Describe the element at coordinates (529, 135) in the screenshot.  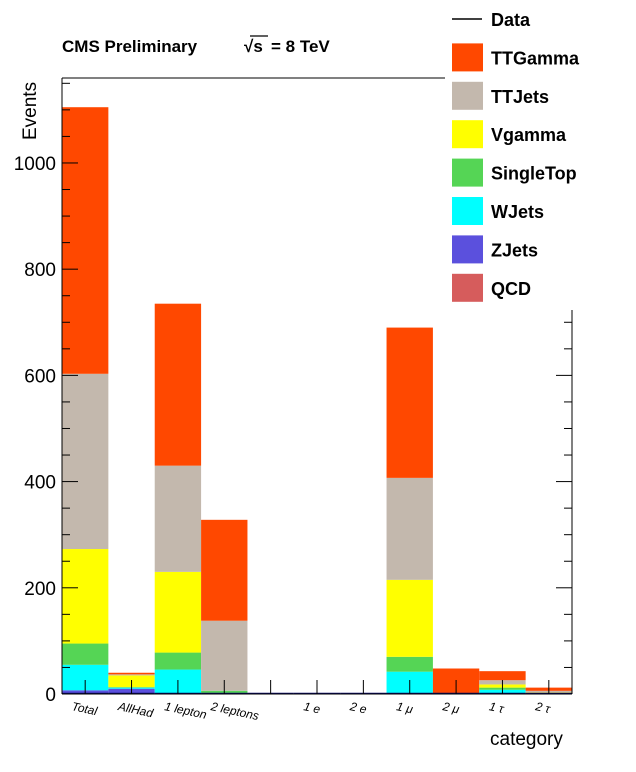
I see `legend-label-vgamma: Vgamma` at that location.